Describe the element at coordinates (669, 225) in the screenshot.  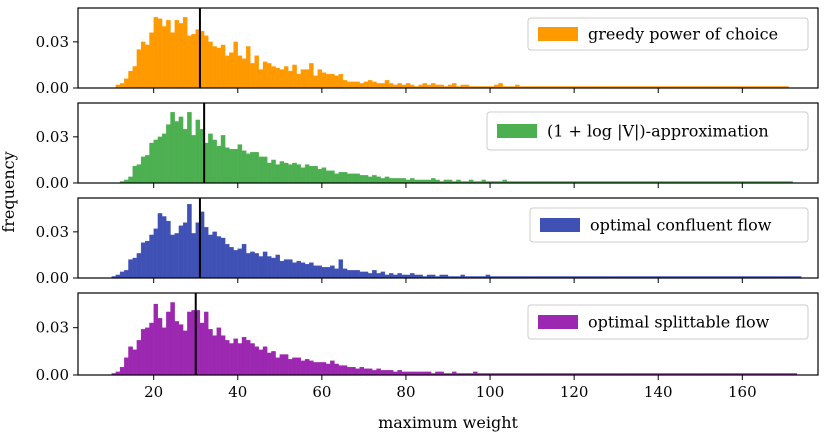
I see `legend-box` at that location.